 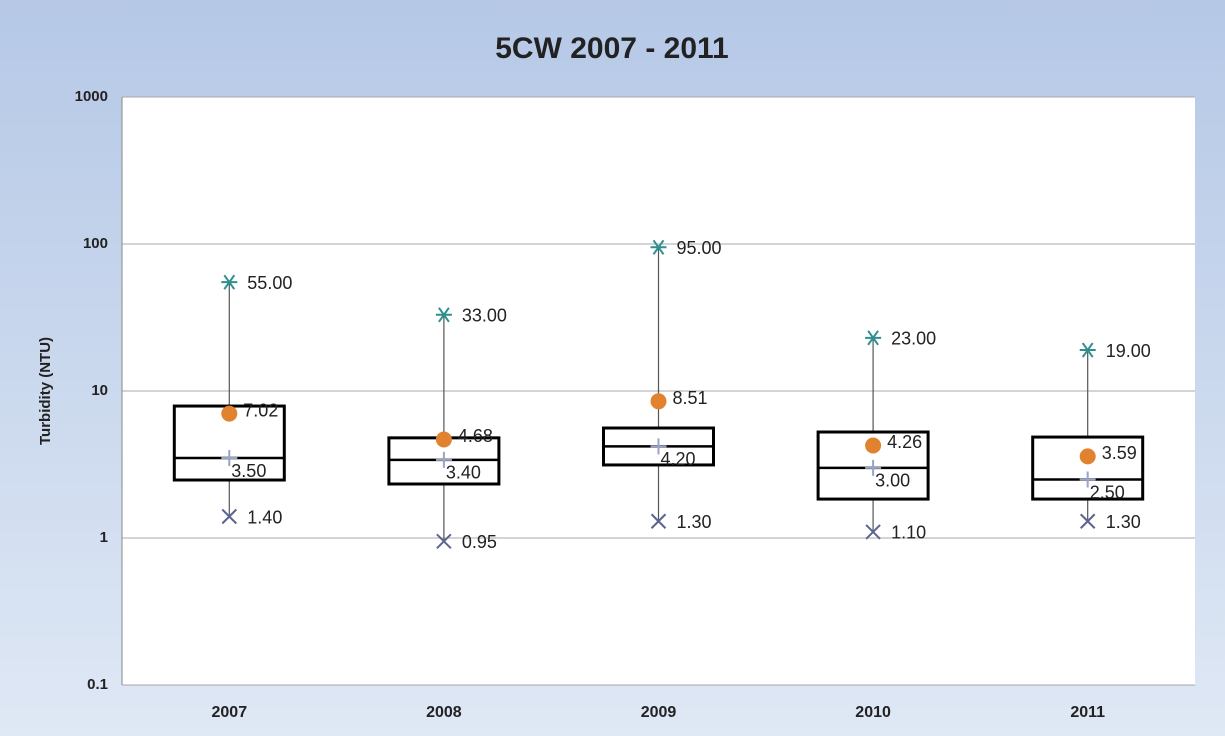 I want to click on y-tick-label: 100, so click(x=95, y=243).